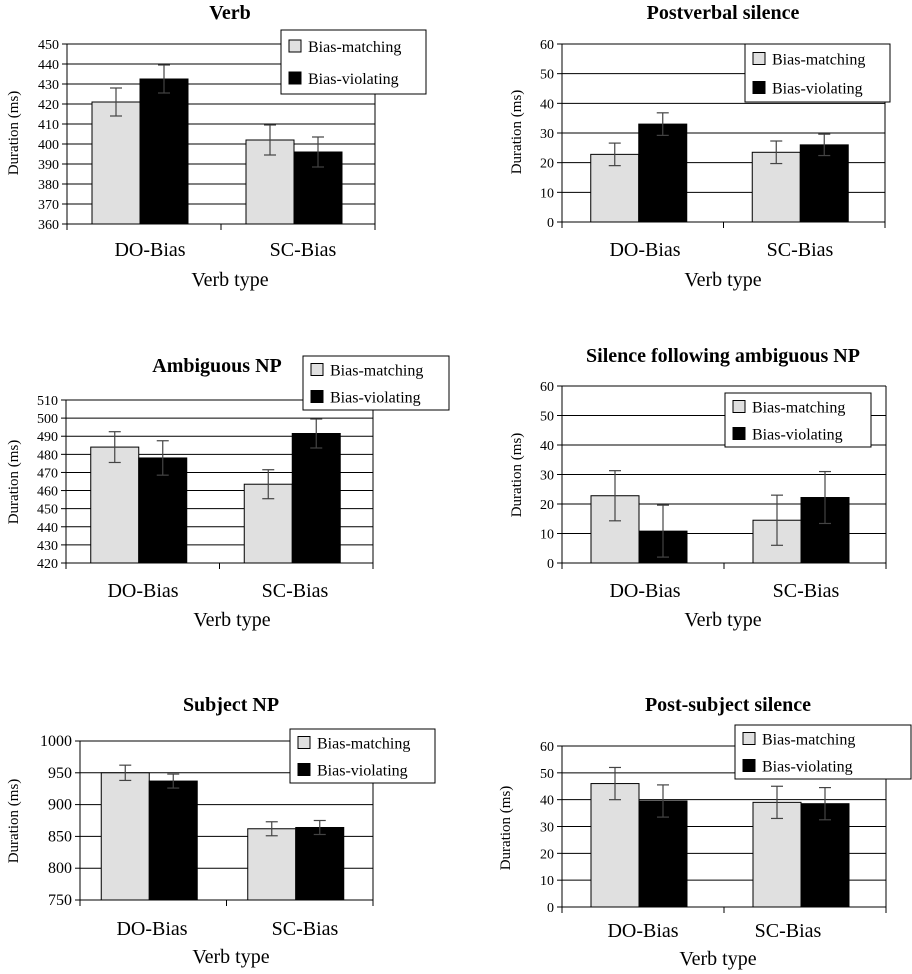  What do you see at coordinates (115, 505) in the screenshot?
I see `bar-bias-matching-do-bias` at bounding box center [115, 505].